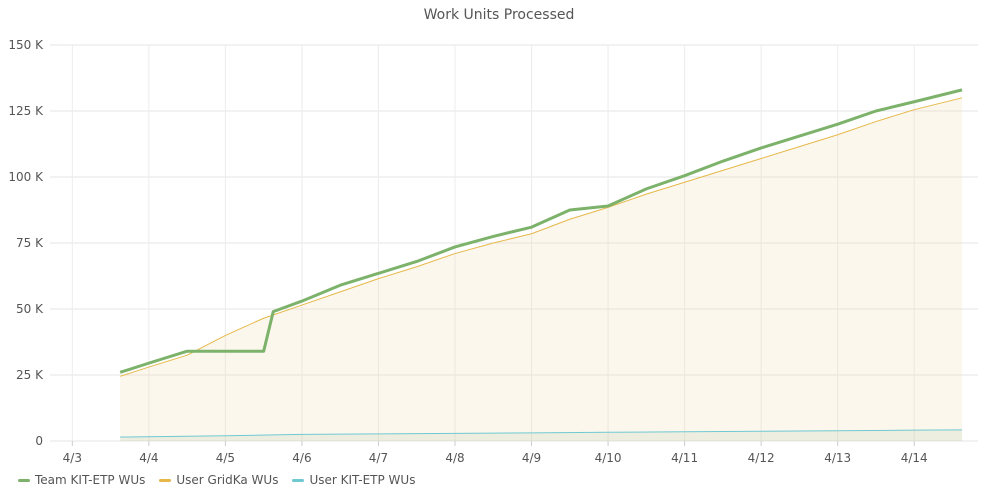 This screenshot has height=500, width=1000. Describe the element at coordinates (26, 111) in the screenshot. I see `y-tick-label: 125 K` at that location.